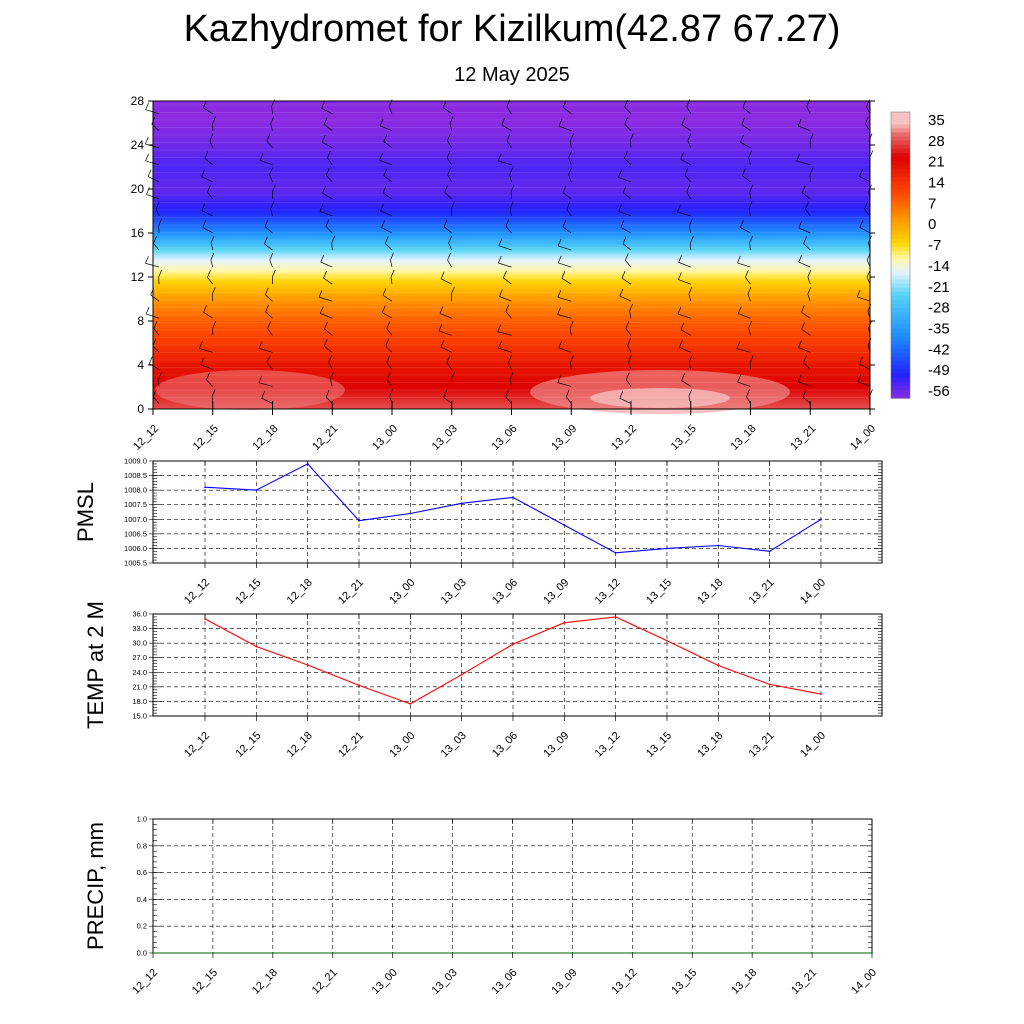 Image resolution: width=1024 pixels, height=1024 pixels. I want to click on x-tick-label: 12_21, so click(351, 592).